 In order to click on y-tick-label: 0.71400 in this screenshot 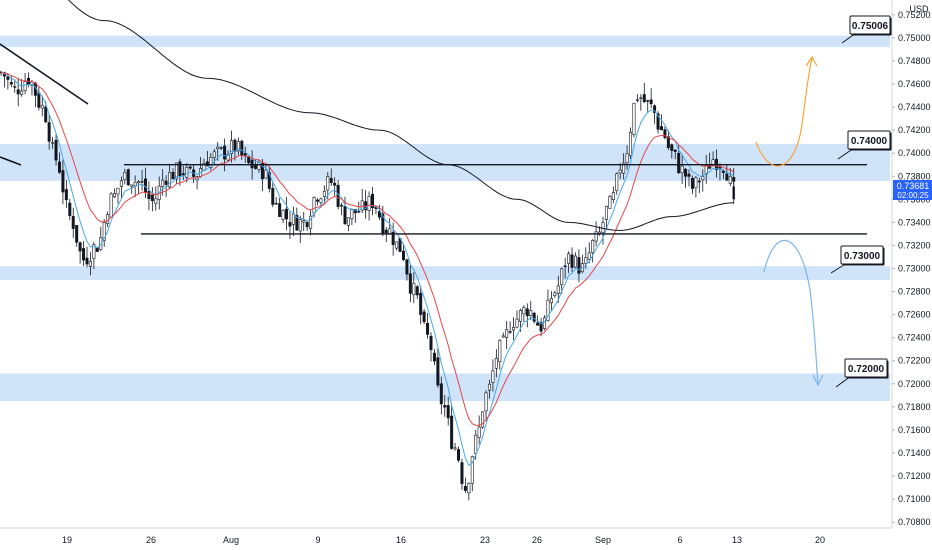, I will do `click(914, 453)`.